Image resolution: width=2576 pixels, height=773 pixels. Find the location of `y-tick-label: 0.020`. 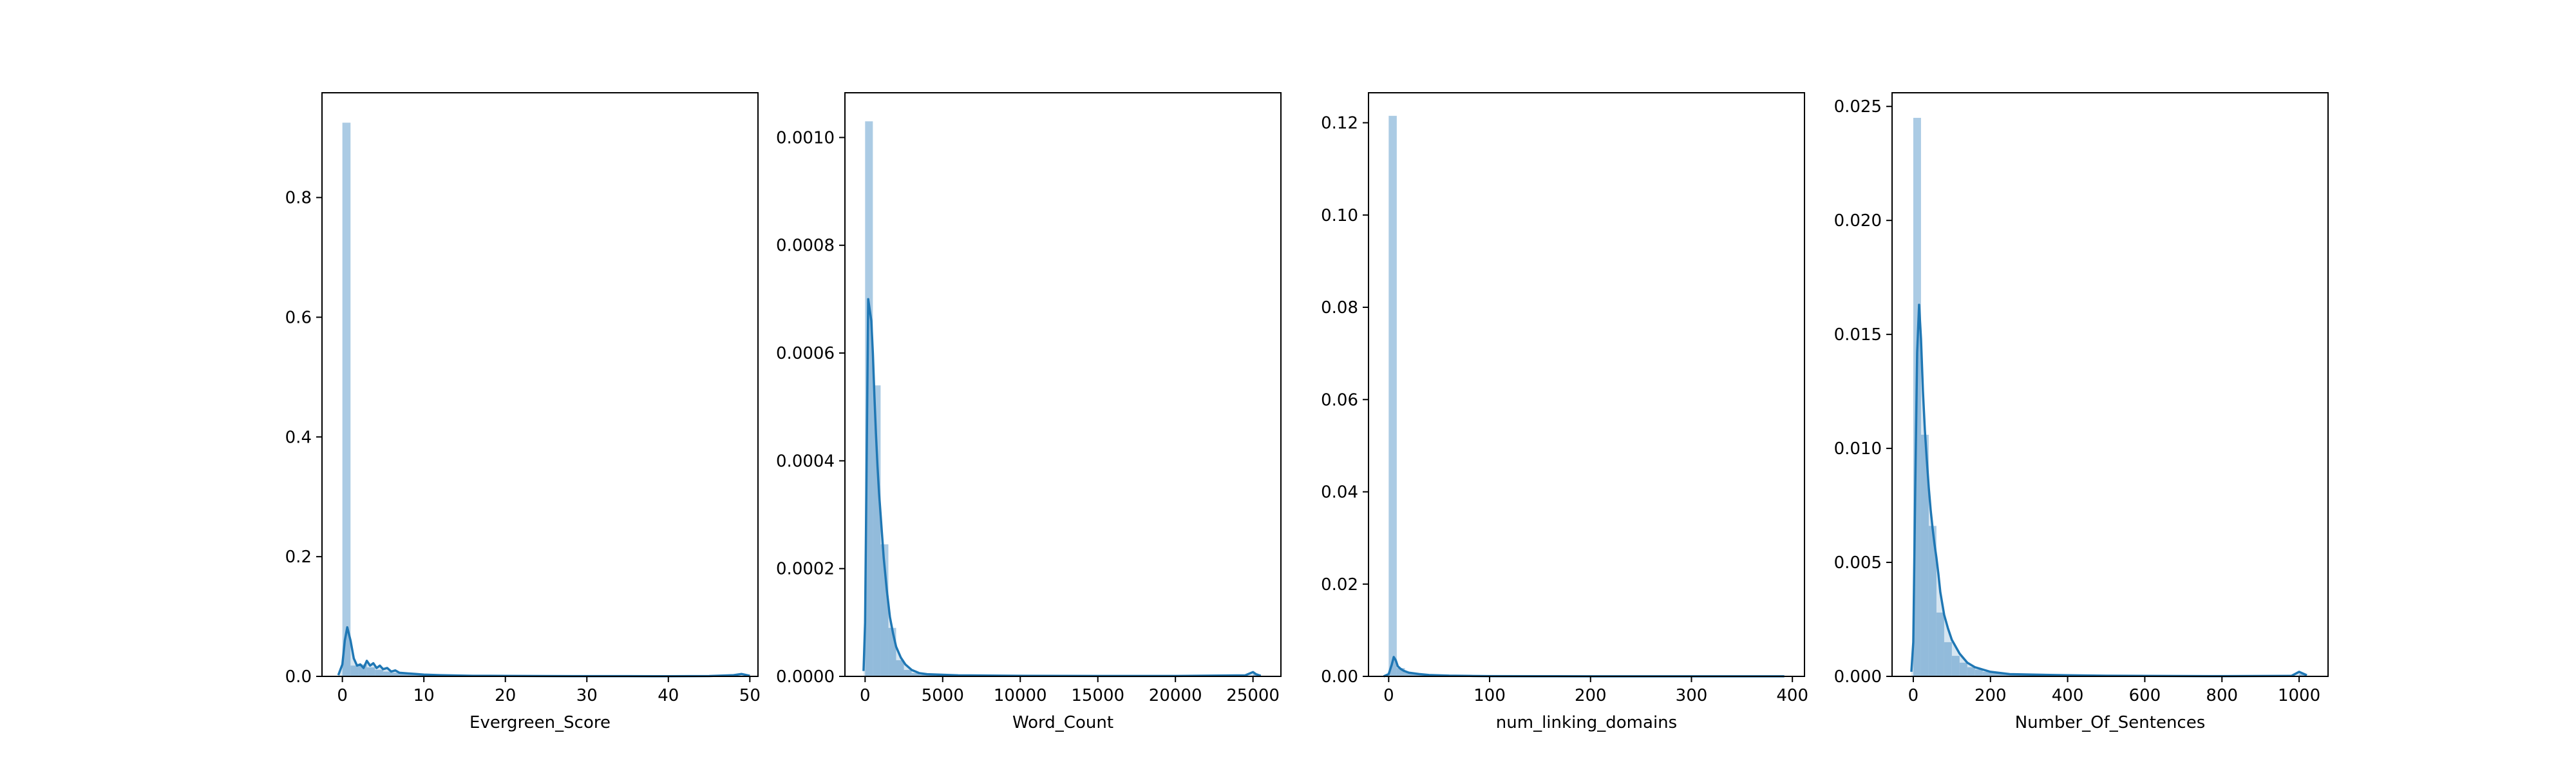

y-tick-label: 0.020 is located at coordinates (1858, 221).